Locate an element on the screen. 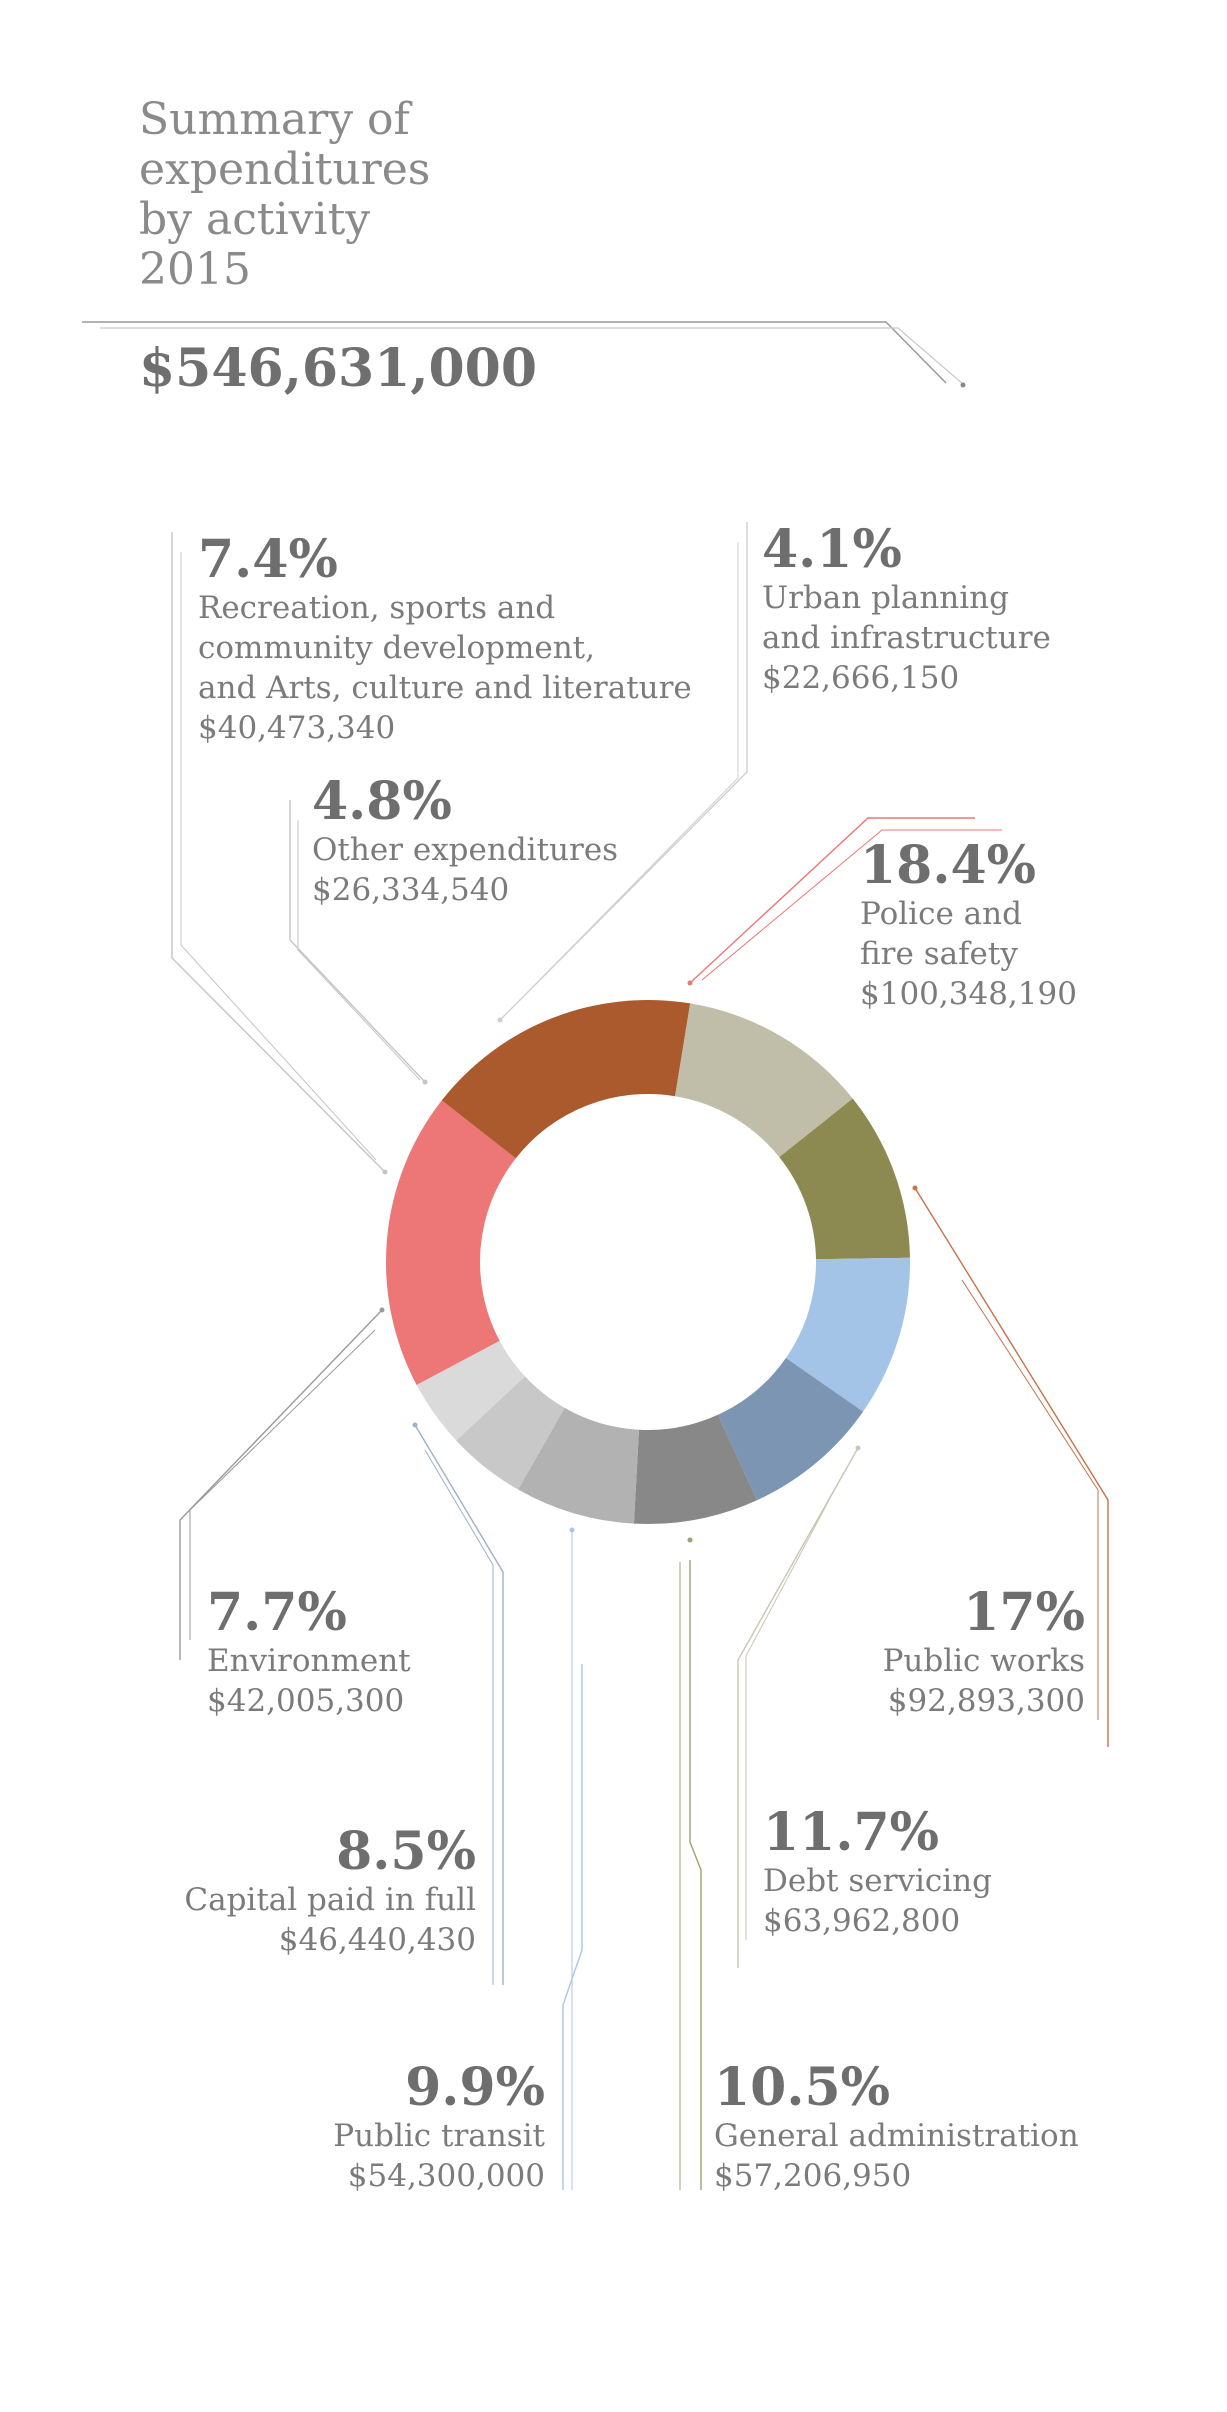 Image resolution: width=1227 pixels, height=2412 pixels. label-public-works: 17% Public works $92,893,300 is located at coordinates (984, 1653).